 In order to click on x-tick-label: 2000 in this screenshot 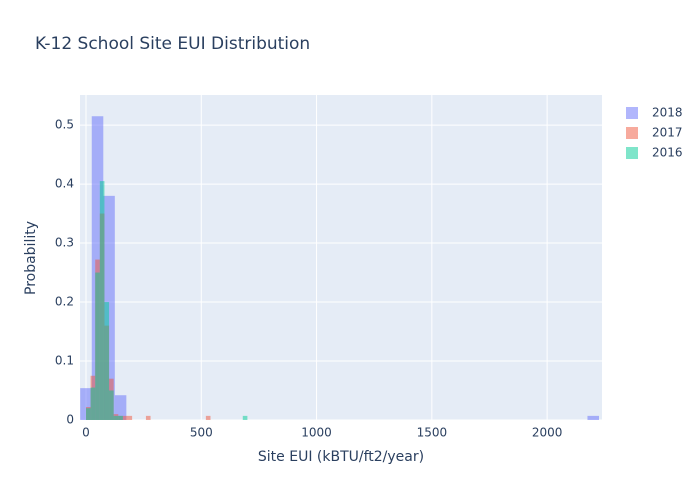, I will do `click(547, 433)`.